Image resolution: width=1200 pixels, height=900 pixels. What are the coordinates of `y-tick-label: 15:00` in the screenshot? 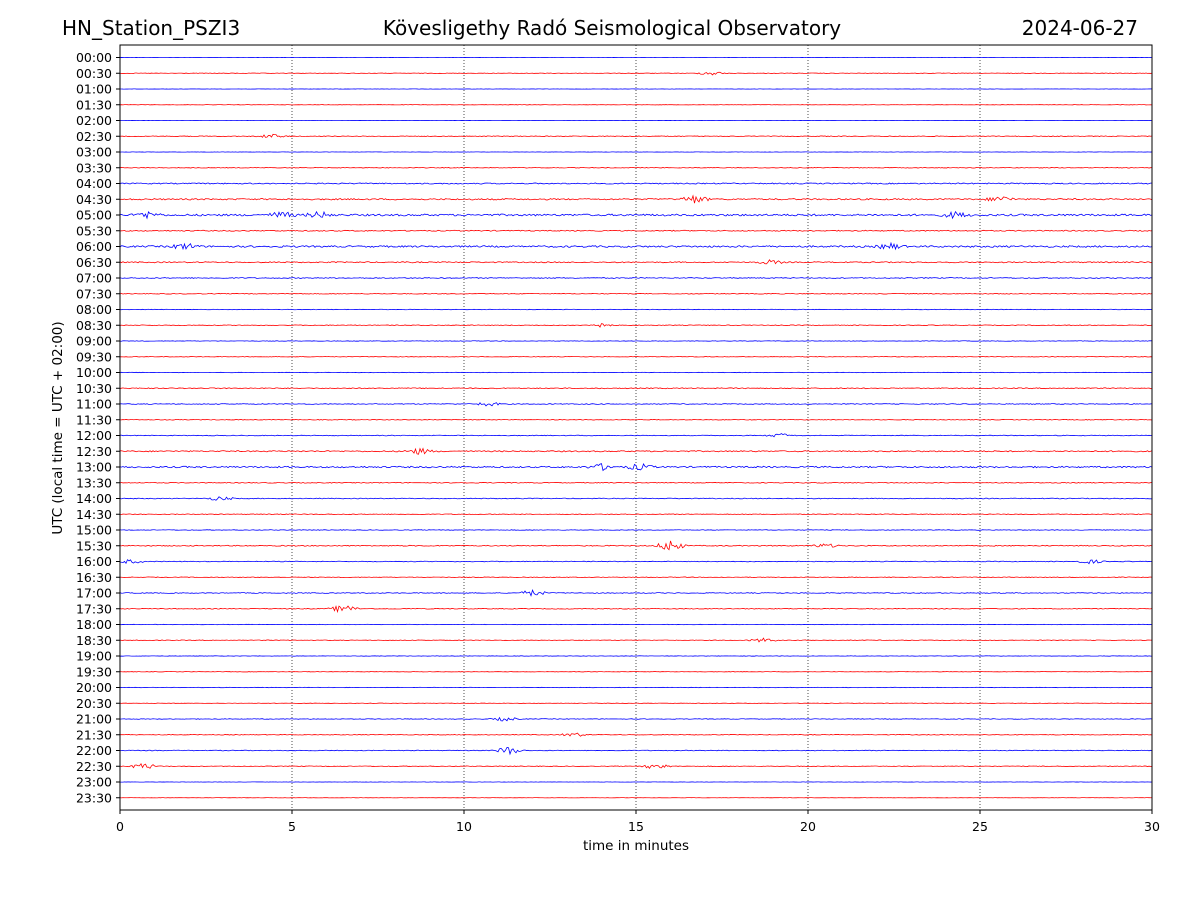 It's located at (94, 530).